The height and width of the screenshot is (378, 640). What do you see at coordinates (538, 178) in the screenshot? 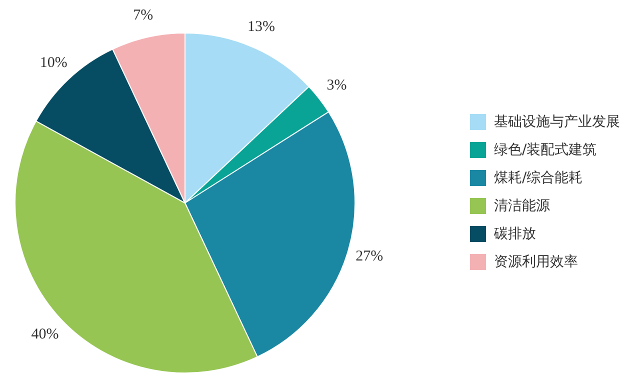
I see `legend-label: 煤耗/综合能耗` at bounding box center [538, 178].